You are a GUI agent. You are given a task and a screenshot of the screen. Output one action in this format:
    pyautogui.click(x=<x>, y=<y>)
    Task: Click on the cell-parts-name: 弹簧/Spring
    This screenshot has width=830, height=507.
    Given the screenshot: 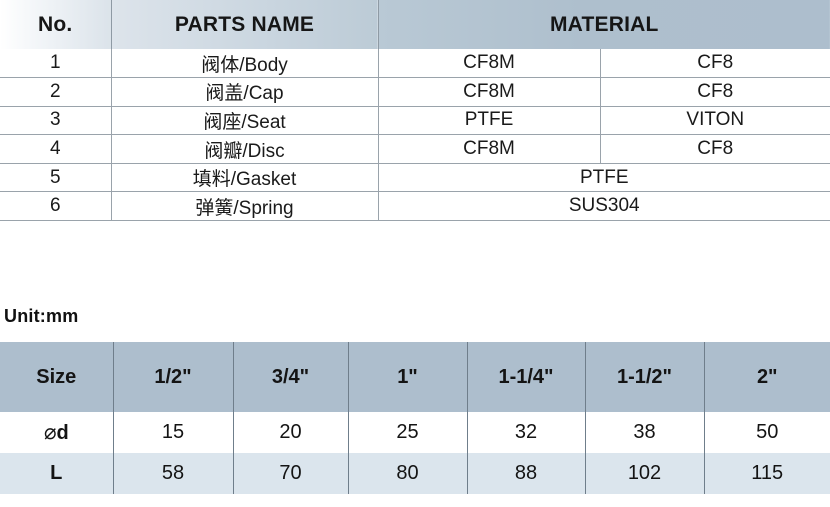 What is the action you would take?
    pyautogui.click(x=245, y=206)
    